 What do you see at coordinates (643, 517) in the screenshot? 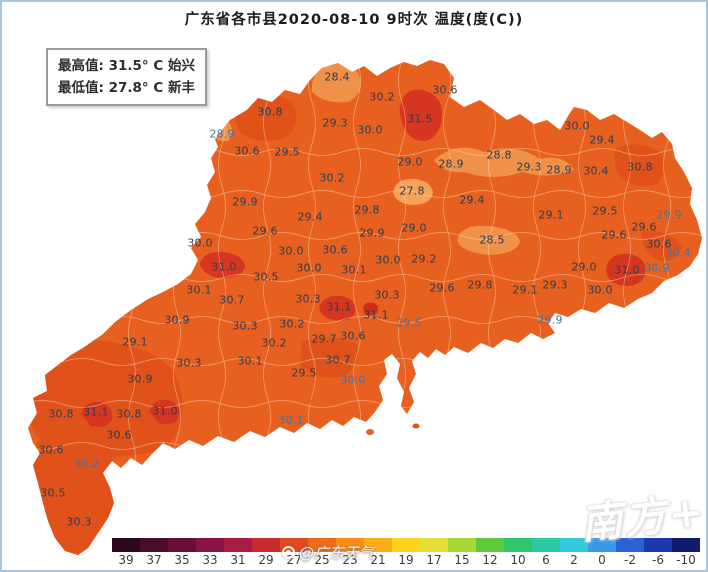
I see `nanfang-plus-watermark: 南方+` at bounding box center [643, 517].